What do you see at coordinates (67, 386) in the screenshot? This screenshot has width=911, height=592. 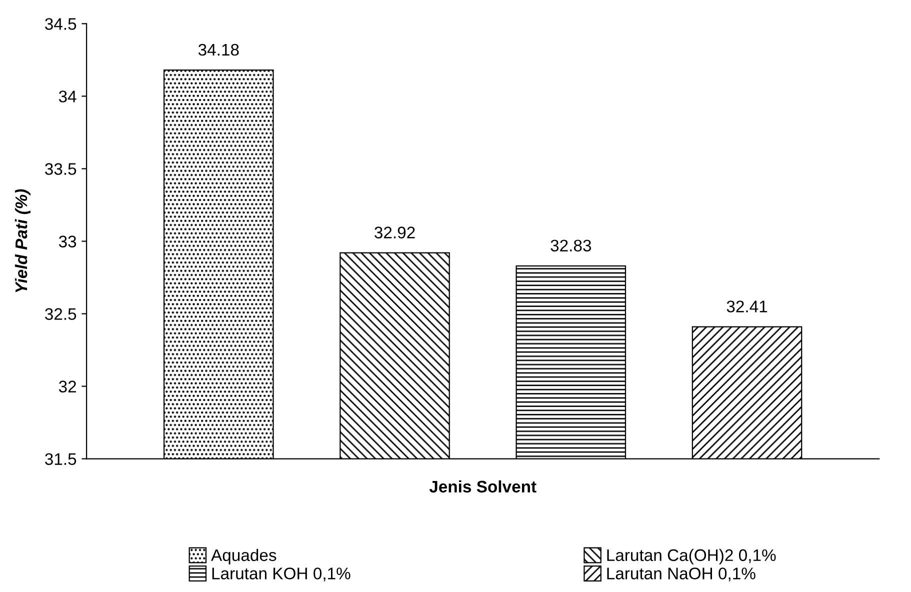 I see `y-tick-label: 32` at bounding box center [67, 386].